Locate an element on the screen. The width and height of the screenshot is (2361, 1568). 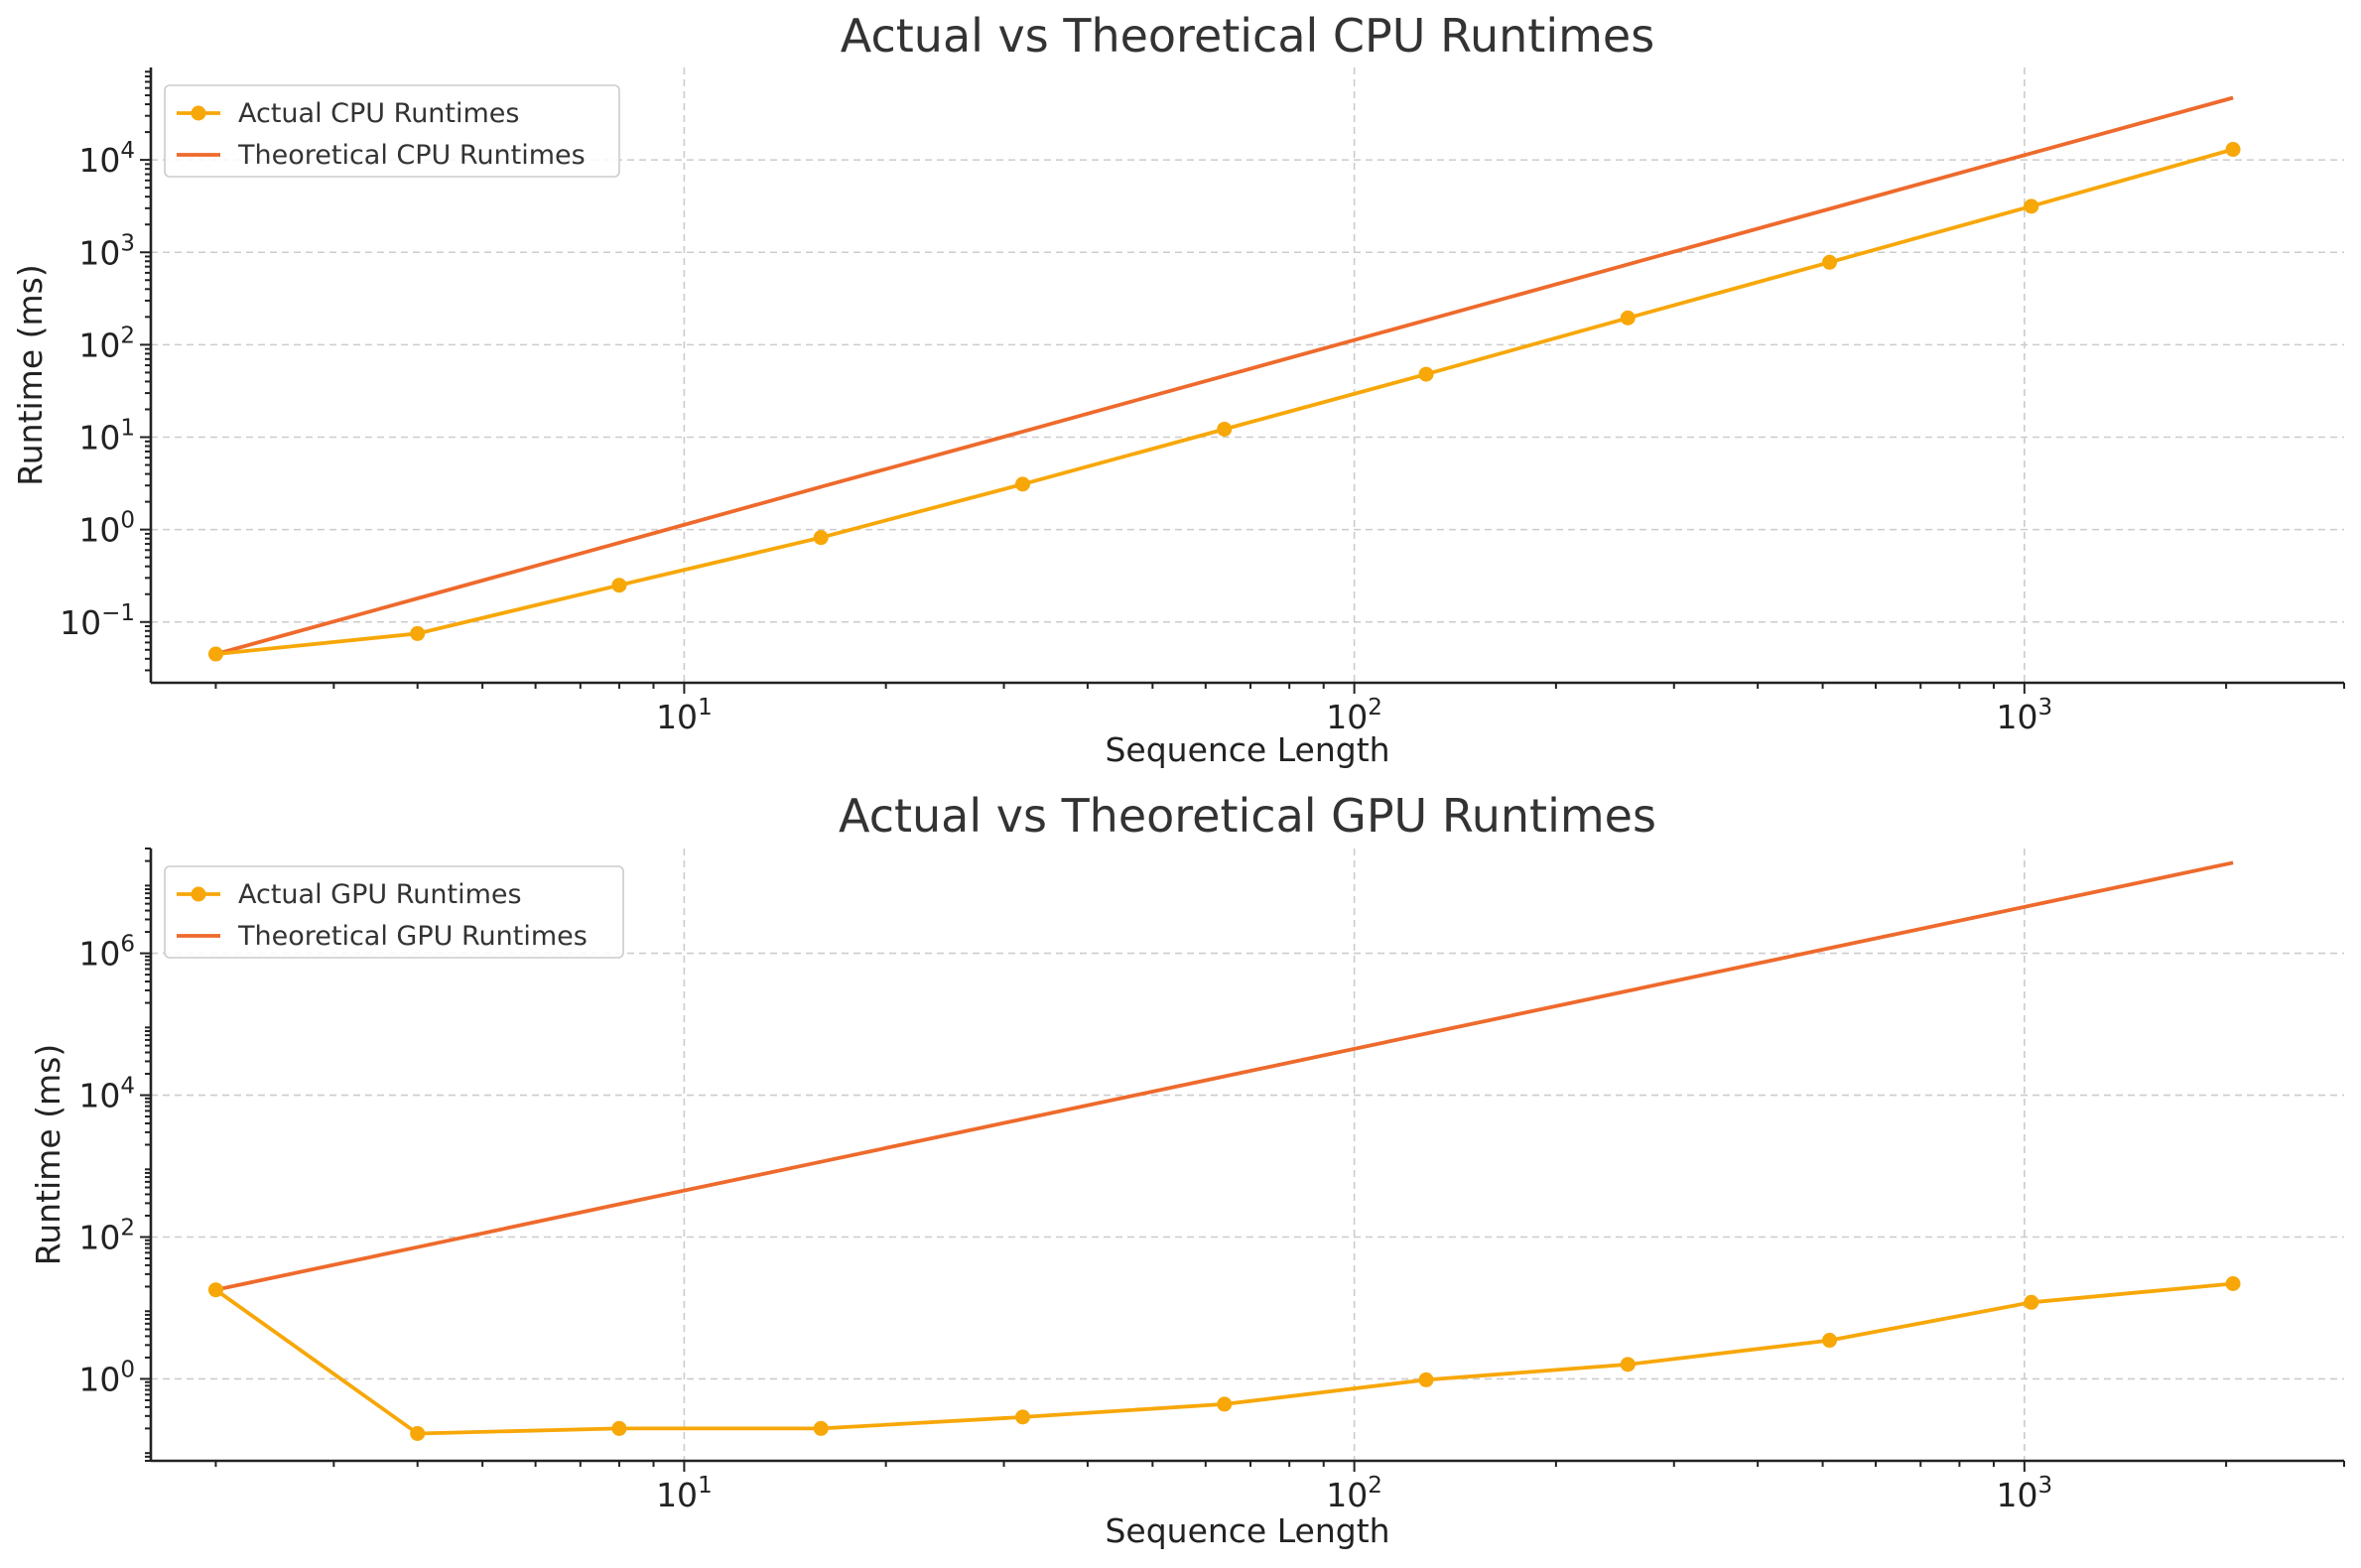
y-tick-label: 10³ is located at coordinates (107, 251).